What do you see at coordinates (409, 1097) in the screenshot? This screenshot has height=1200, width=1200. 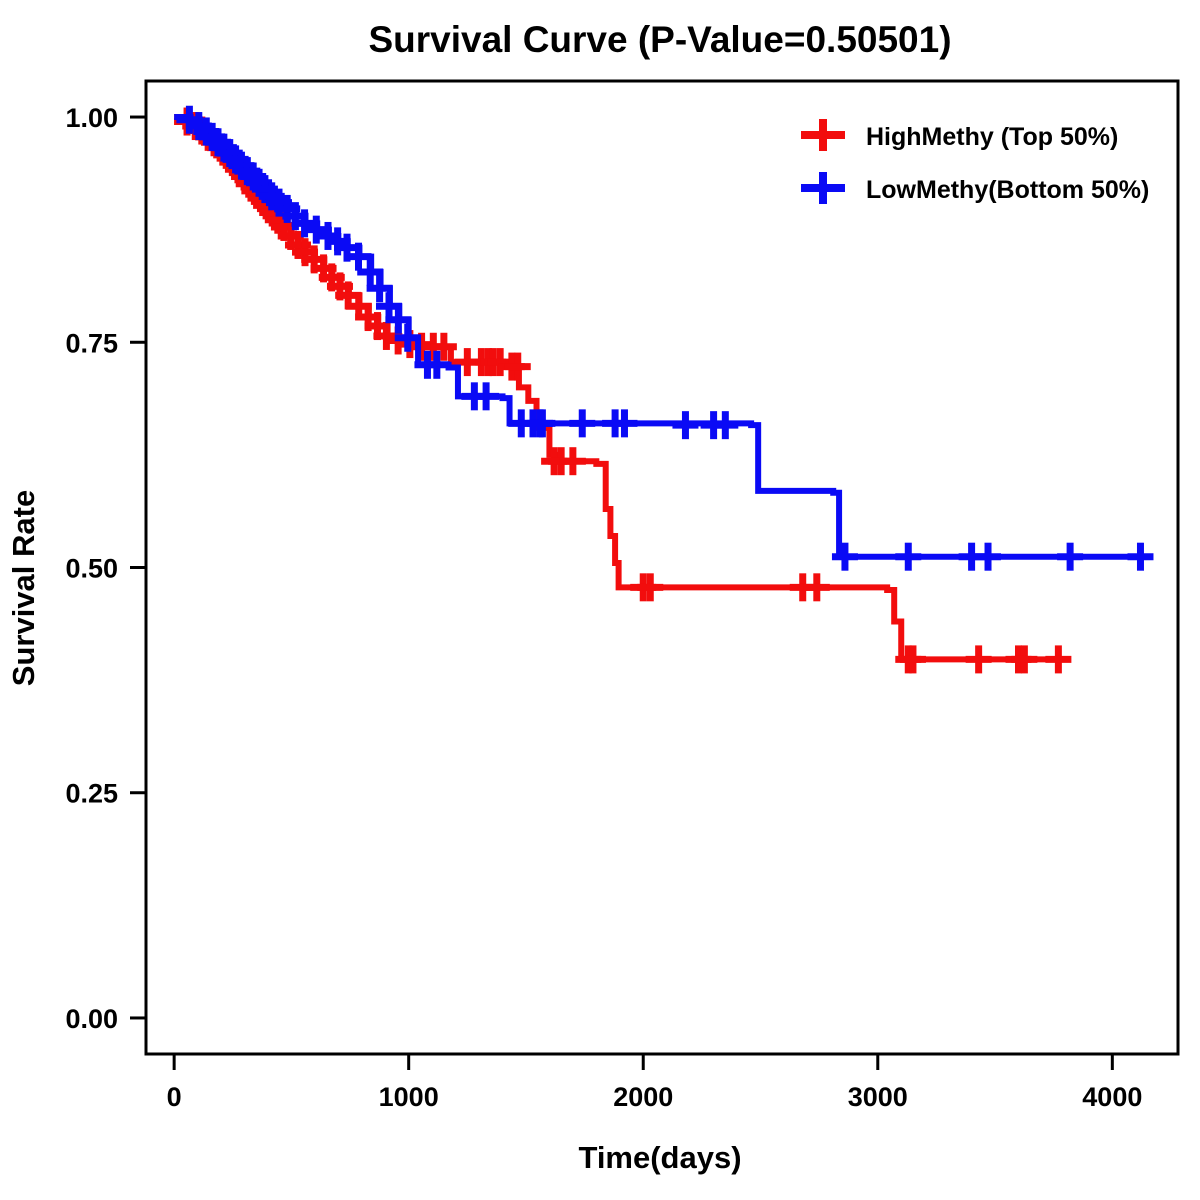 I see `x-tick-label: 1000` at bounding box center [409, 1097].